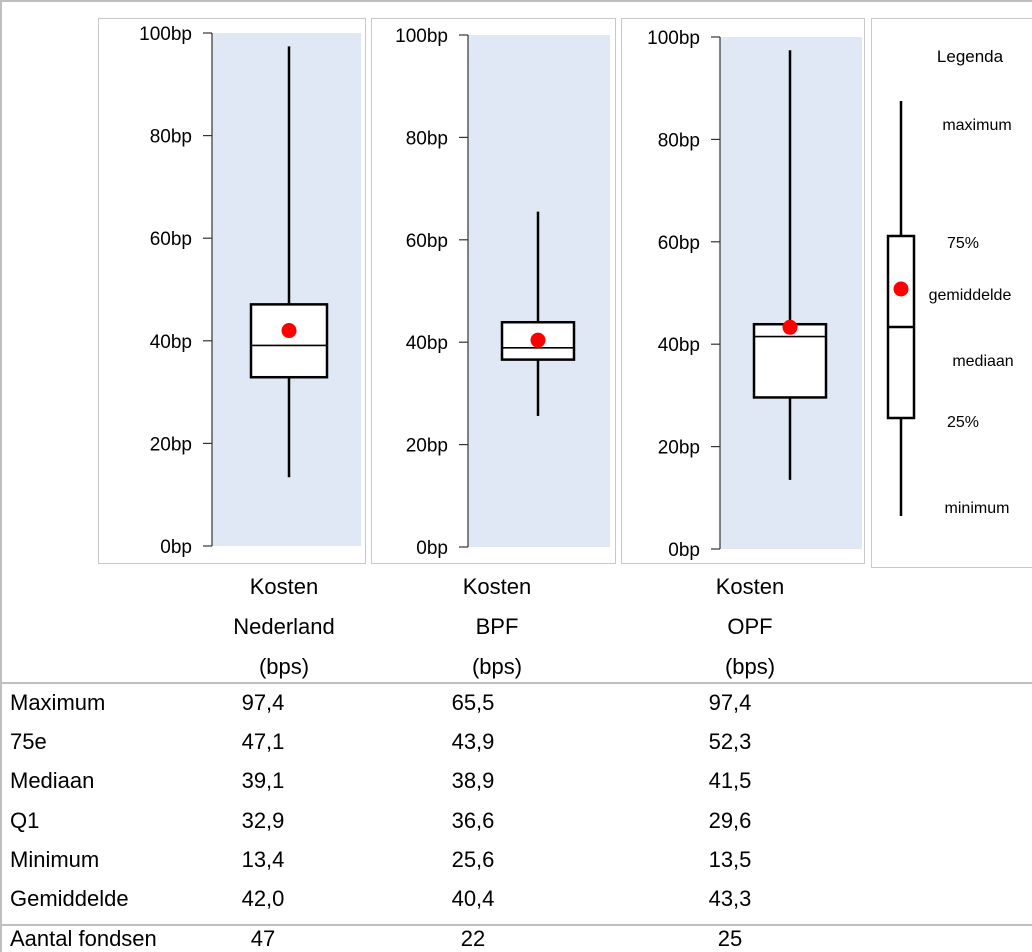  Describe the element at coordinates (473, 820) in the screenshot. I see `table-cell: 36,6` at that location.